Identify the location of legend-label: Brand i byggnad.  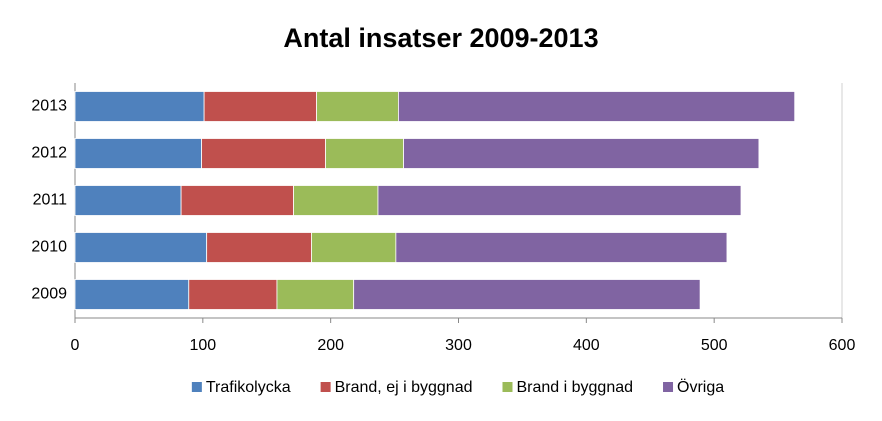
(574, 387).